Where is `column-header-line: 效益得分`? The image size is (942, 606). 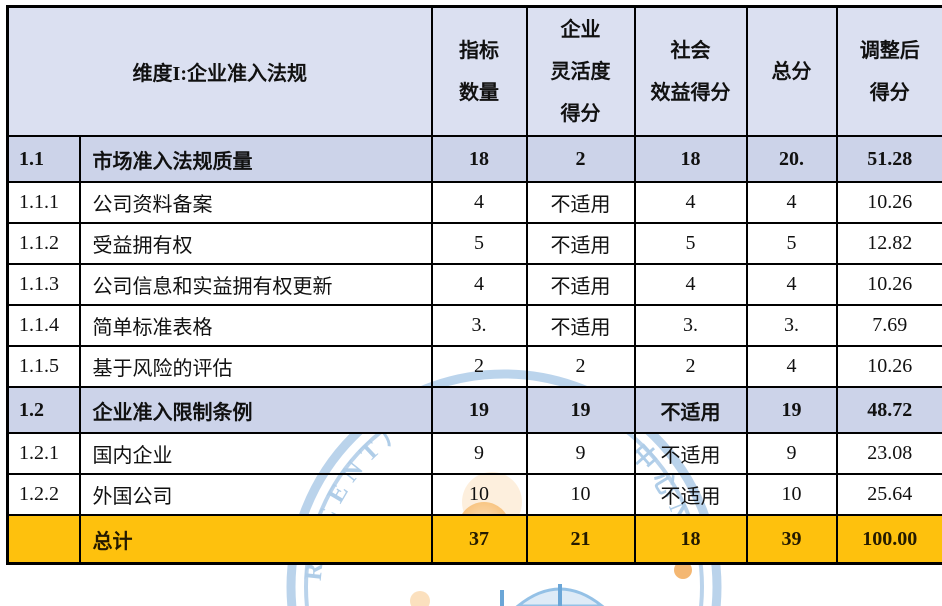
column-header-line: 效益得分 is located at coordinates (690, 92).